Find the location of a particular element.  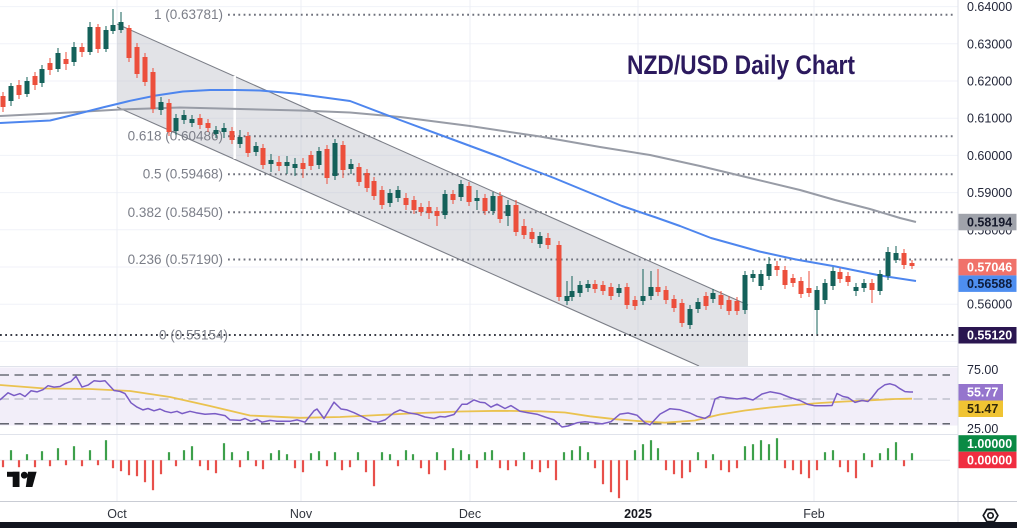

svg-text: 0.60000 is located at coordinates (989, 156).